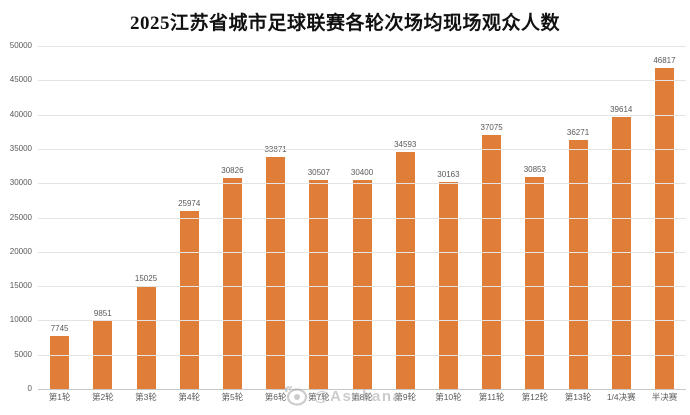 The image size is (690, 415). What do you see at coordinates (491, 127) in the screenshot?
I see `bar-value-label: 37075` at bounding box center [491, 127].